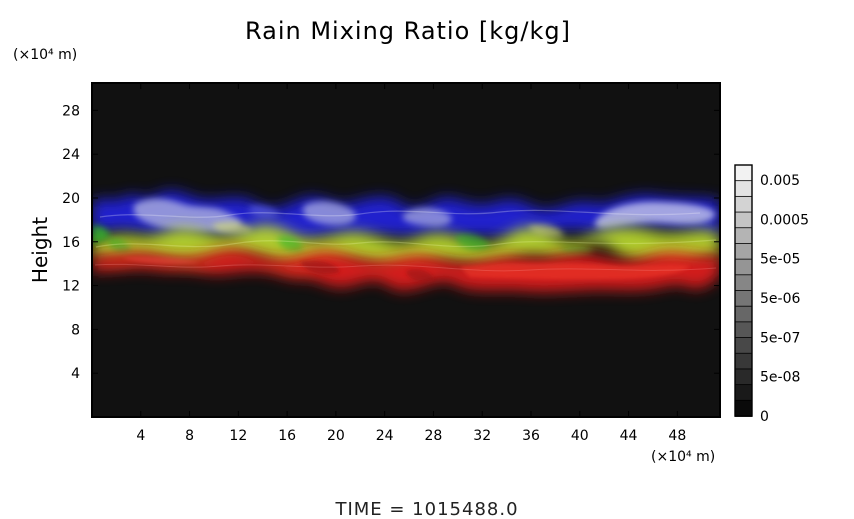  What do you see at coordinates (238, 436) in the screenshot?
I see `x-tick-label: 12` at bounding box center [238, 436].